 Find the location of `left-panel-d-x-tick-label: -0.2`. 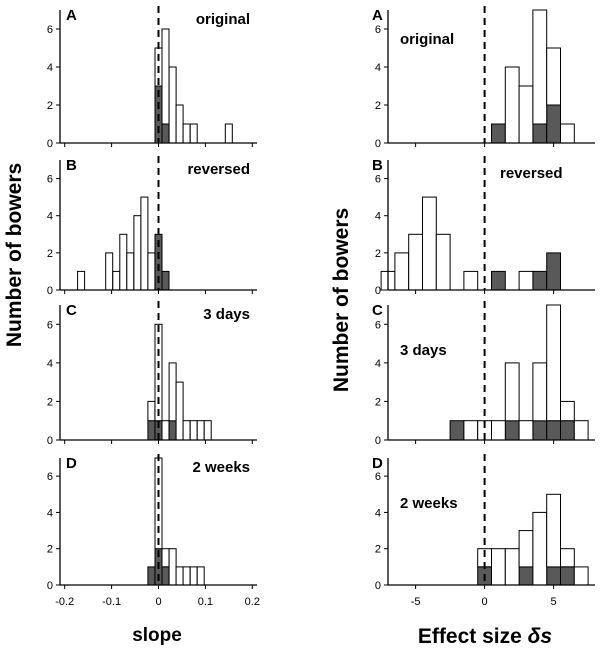

left-panel-d-x-tick-label: -0.2 is located at coordinates (64, 602).